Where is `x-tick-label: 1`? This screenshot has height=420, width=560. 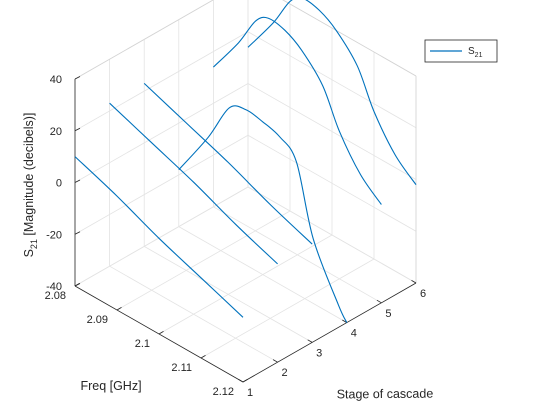 x-tick-label: 1 is located at coordinates (250, 393).